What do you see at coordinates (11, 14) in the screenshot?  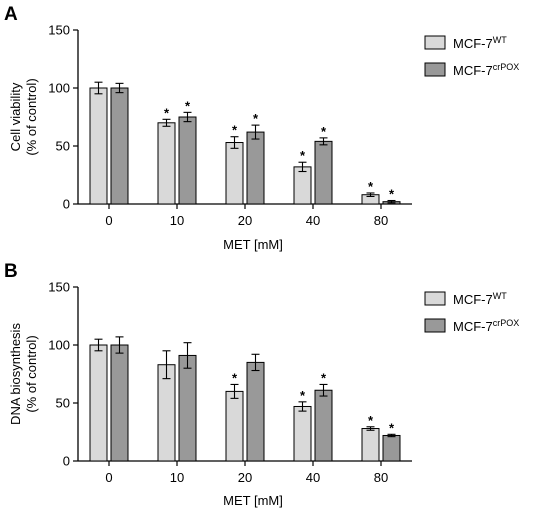 I see `panel-label: A` at bounding box center [11, 14].